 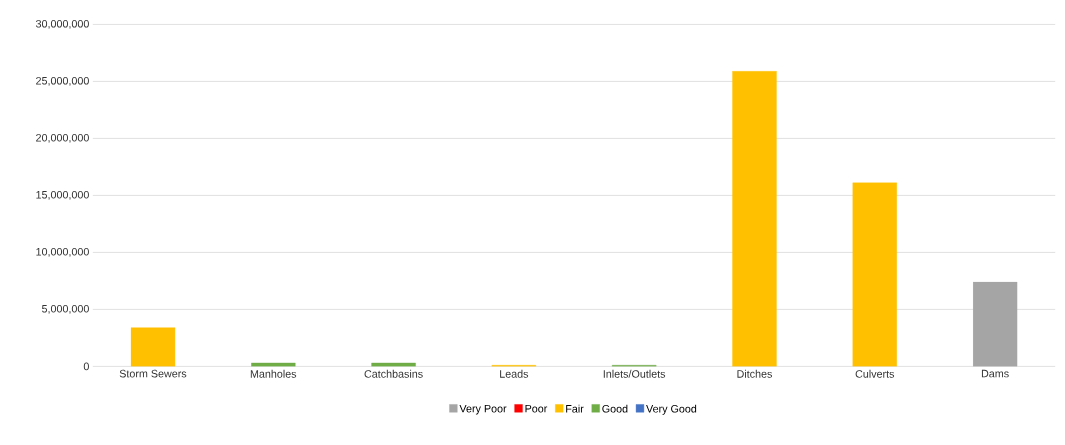 What do you see at coordinates (615, 408) in the screenshot?
I see `legend-label: Good` at bounding box center [615, 408].